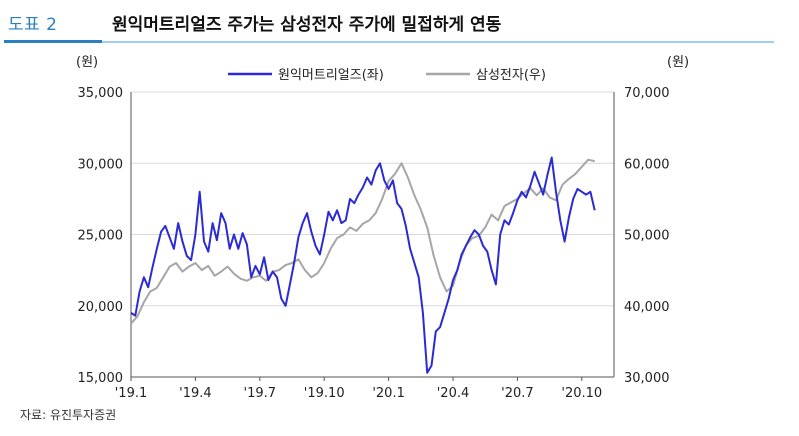 Image resolution: width=799 pixels, height=436 pixels. What do you see at coordinates (331, 75) in the screenshot?
I see `legend-label: 원익머트리얼즈(좌)` at bounding box center [331, 75].